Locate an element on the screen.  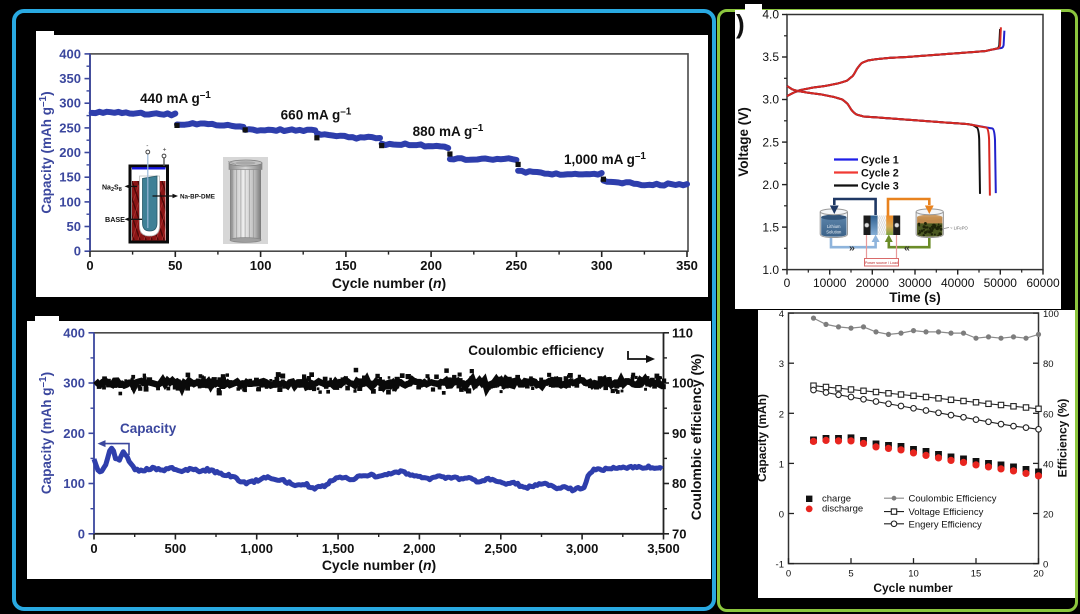
svg-text: 110 is located at coordinates (682, 332).